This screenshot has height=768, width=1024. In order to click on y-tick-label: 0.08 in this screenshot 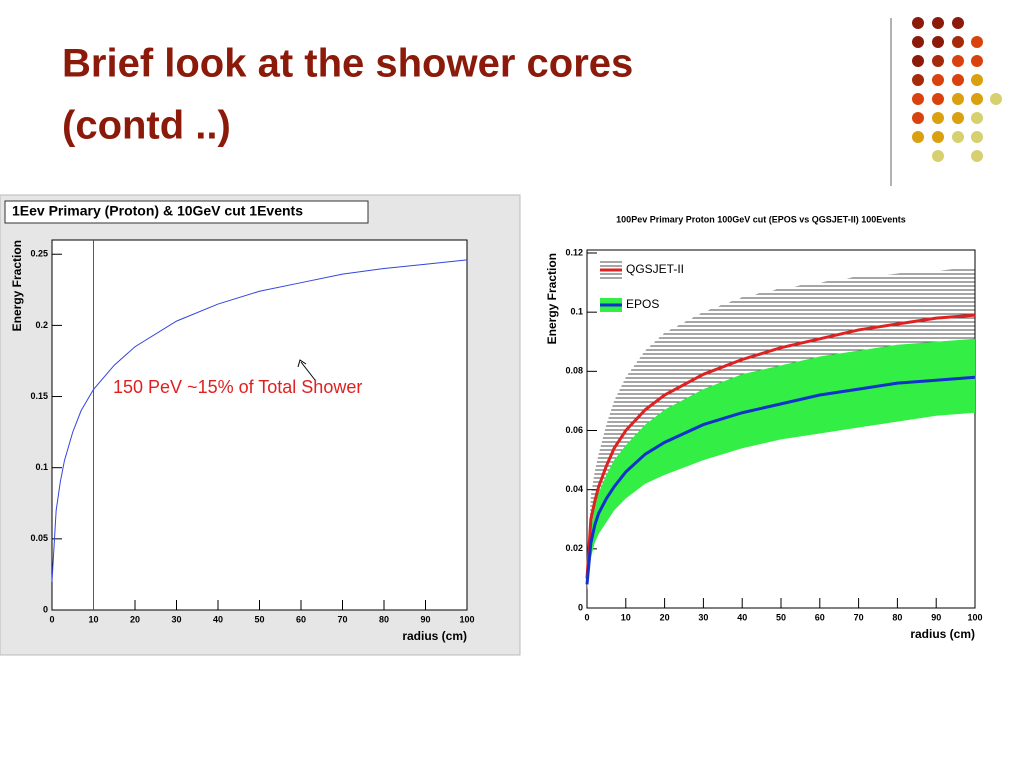, I will do `click(574, 371)`.